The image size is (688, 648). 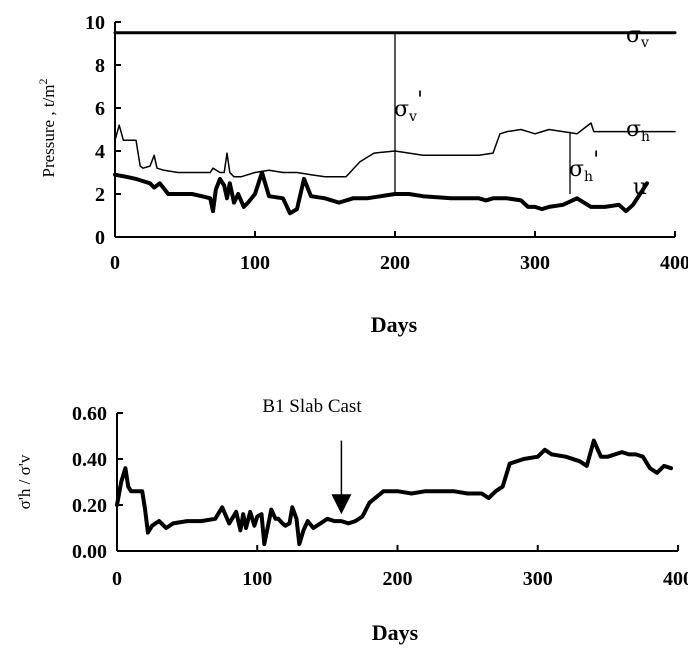 I want to click on ratio-x-axis-label: Days, so click(x=395, y=632).